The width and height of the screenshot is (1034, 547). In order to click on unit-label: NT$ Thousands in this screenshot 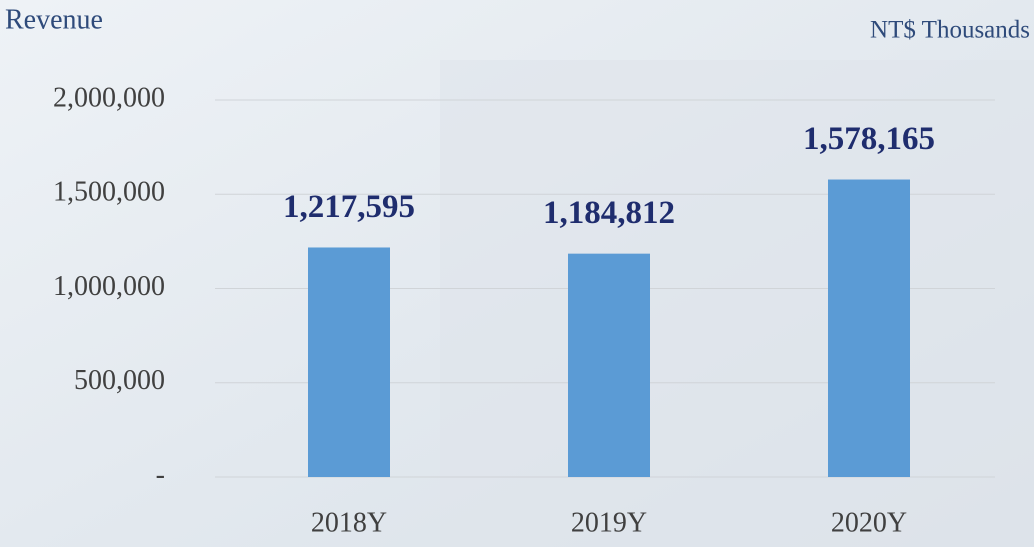, I will do `click(950, 30)`.